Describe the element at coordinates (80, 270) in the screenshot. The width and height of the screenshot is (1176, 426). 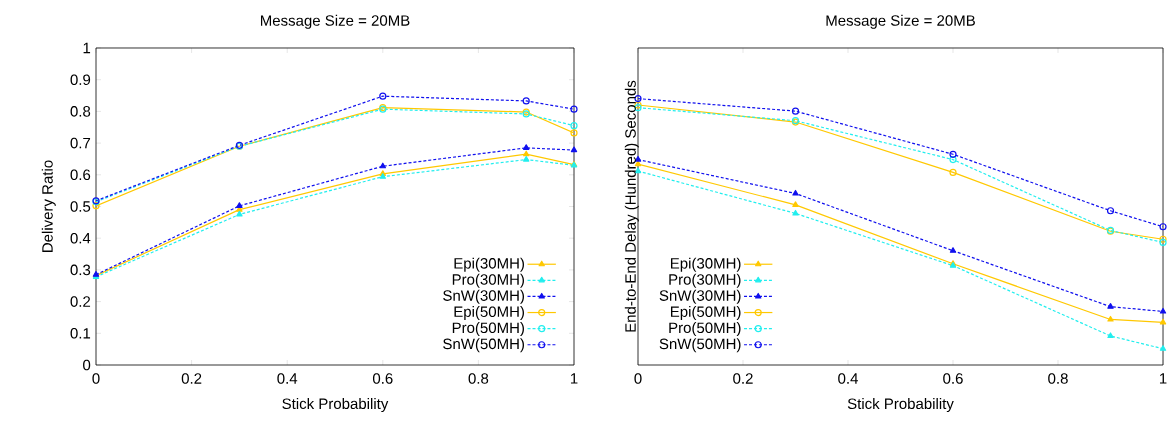
I see `y-tick-label: 0.3` at that location.